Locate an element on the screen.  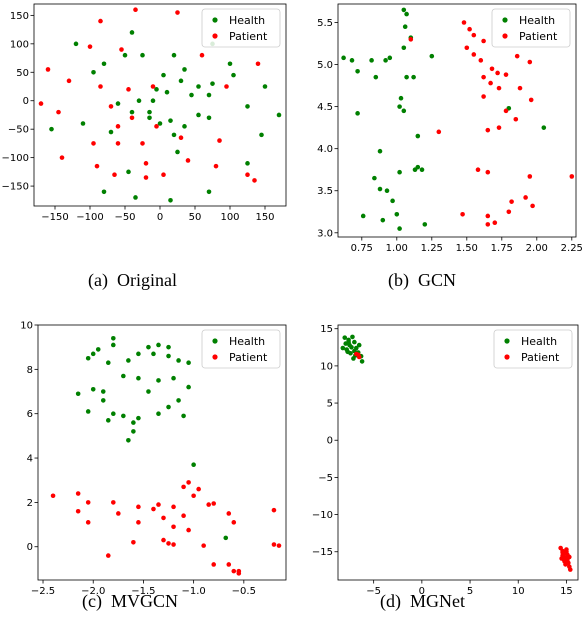
x-tick-label: −150 is located at coordinates (54, 217).